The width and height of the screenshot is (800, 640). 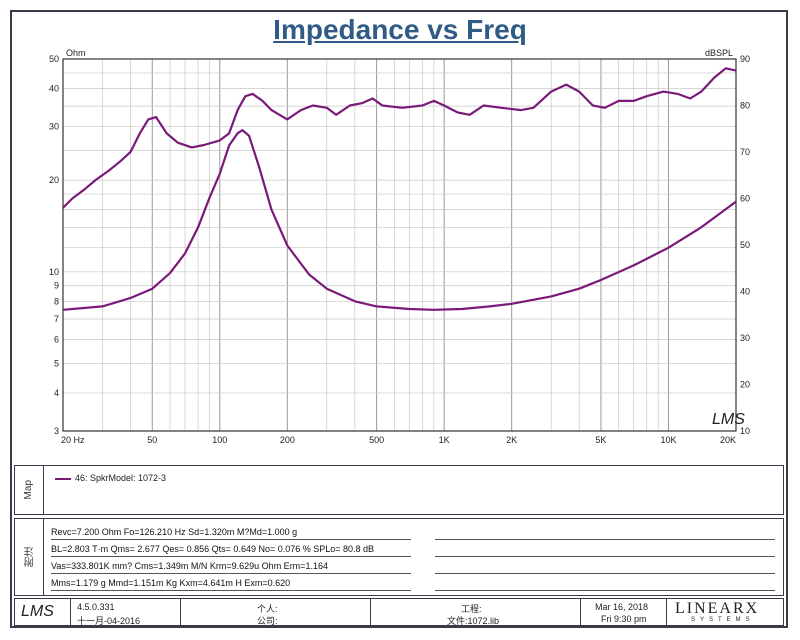 What do you see at coordinates (511, 440) in the screenshot?
I see `x-tick-label: 2K` at bounding box center [511, 440].